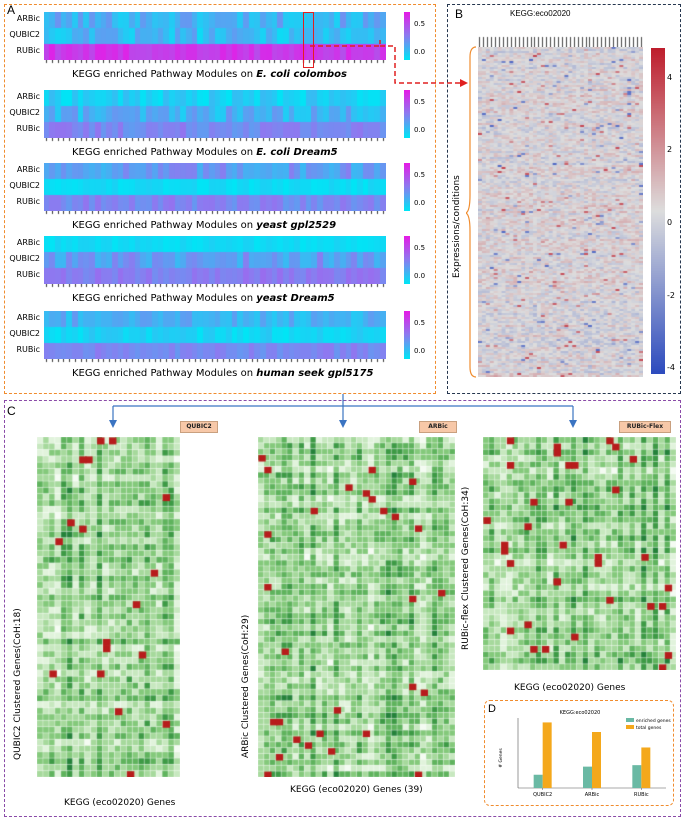 The width and height of the screenshot is (685, 822). What do you see at coordinates (246, 686) in the screenshot?
I see `matrix-ylabel: ARBic Clustered Genes(CoH:29)` at bounding box center [246, 686].